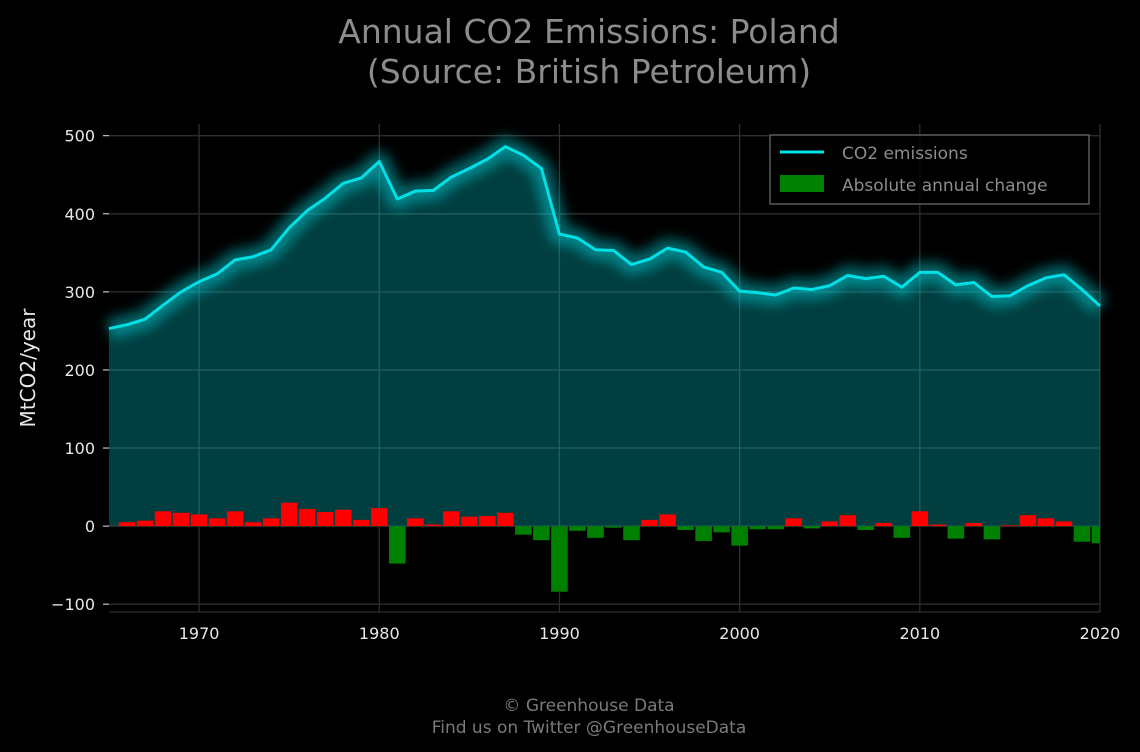 This screenshot has width=1140, height=752. Describe the element at coordinates (73, 604) in the screenshot. I see `y-tick-label: −100` at that location.